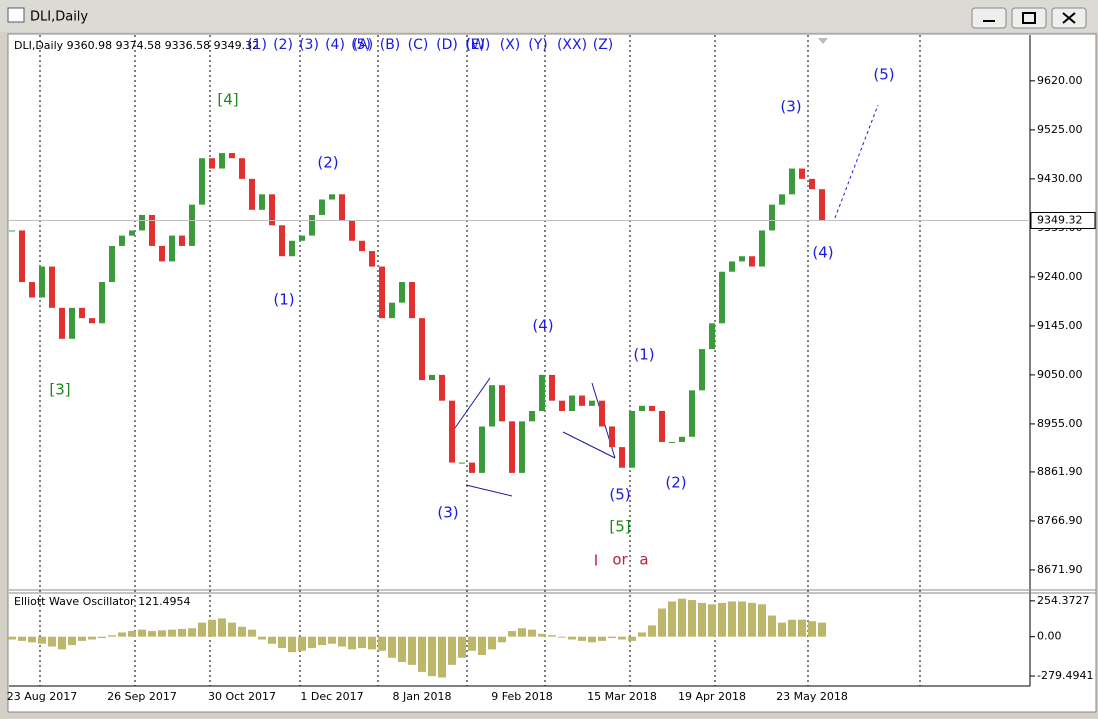  I want to click on y-tick-label: 8671.90, so click(1060, 569).